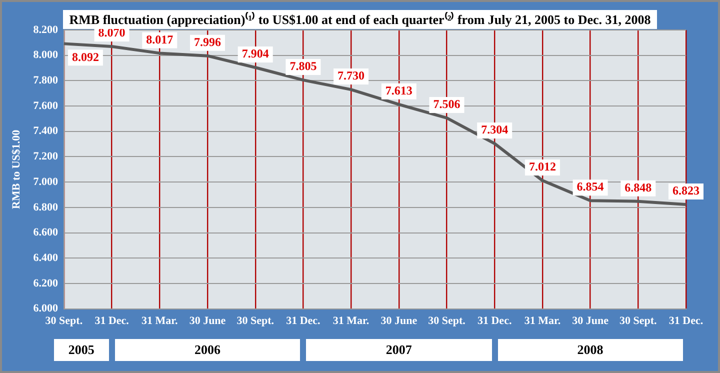 Image resolution: width=720 pixels, height=373 pixels. I want to click on text: 2007, so click(399, 350).